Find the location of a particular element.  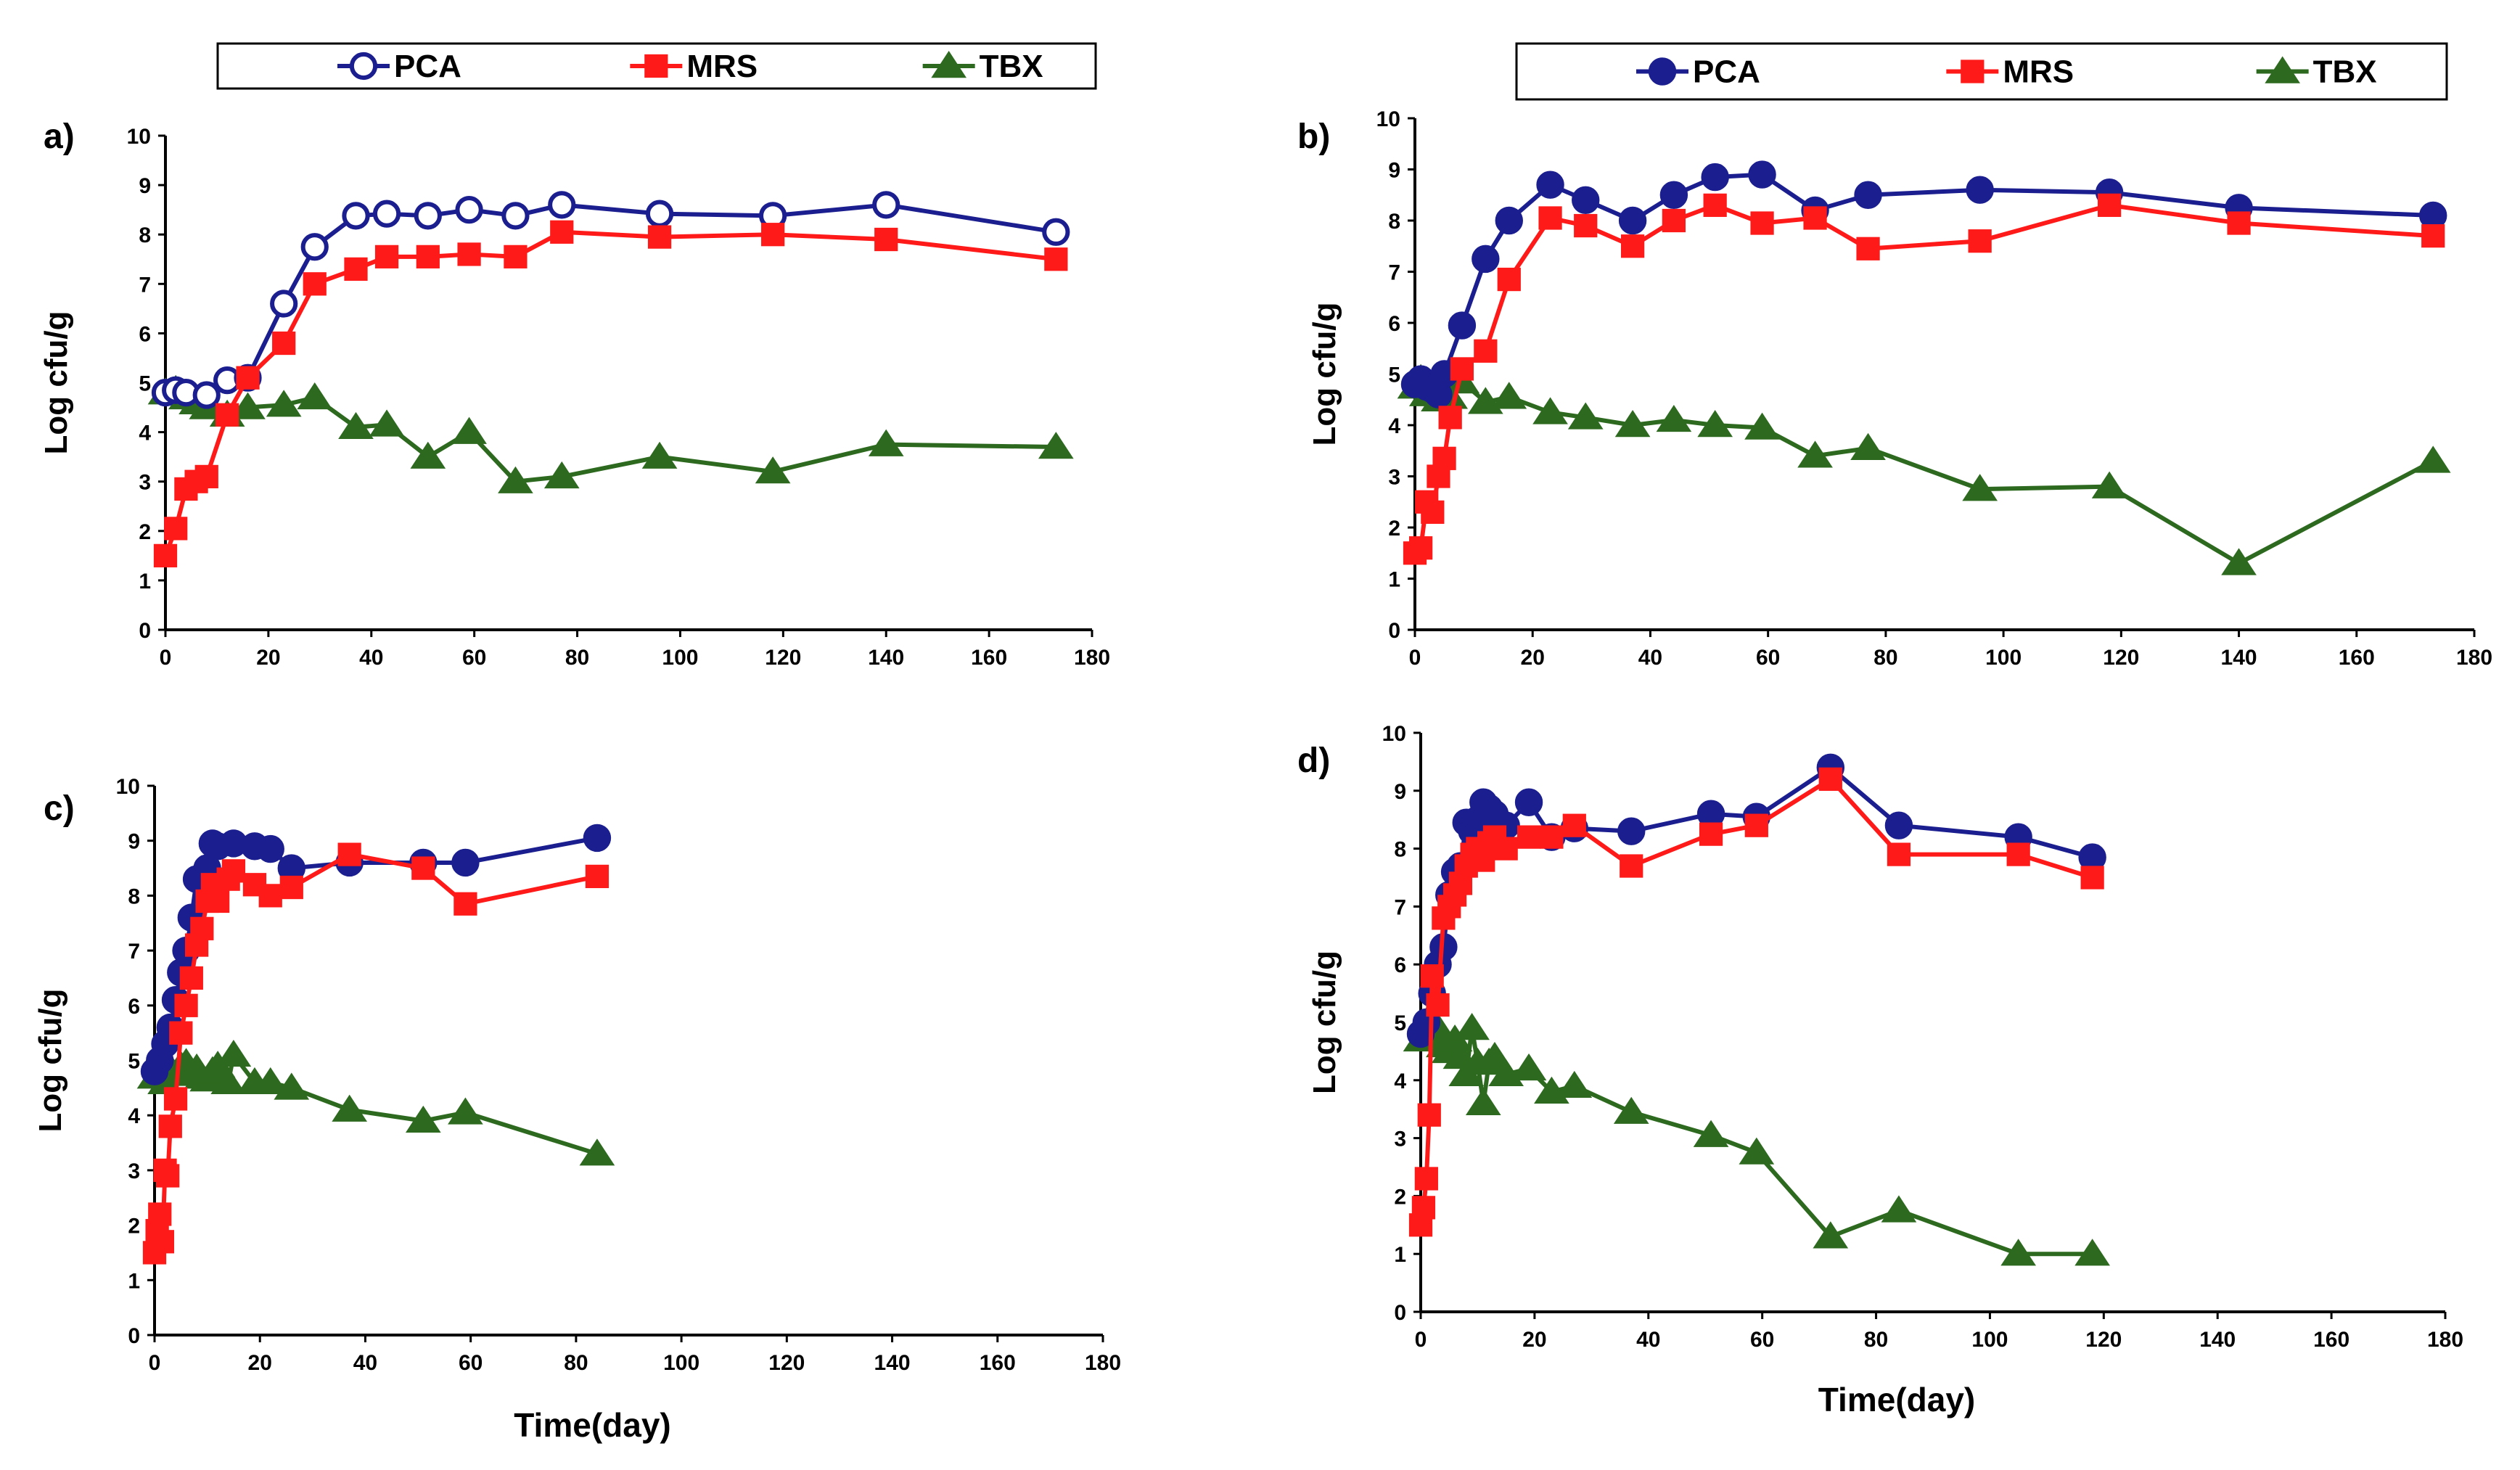

x-axis-label: Time(day) is located at coordinates (1897, 1399).